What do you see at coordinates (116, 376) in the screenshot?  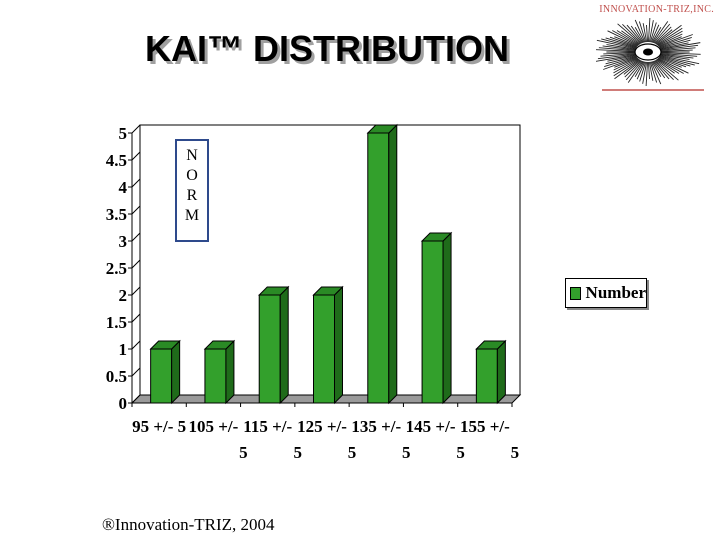 I see `y-tick-label: 0.5` at bounding box center [116, 376].